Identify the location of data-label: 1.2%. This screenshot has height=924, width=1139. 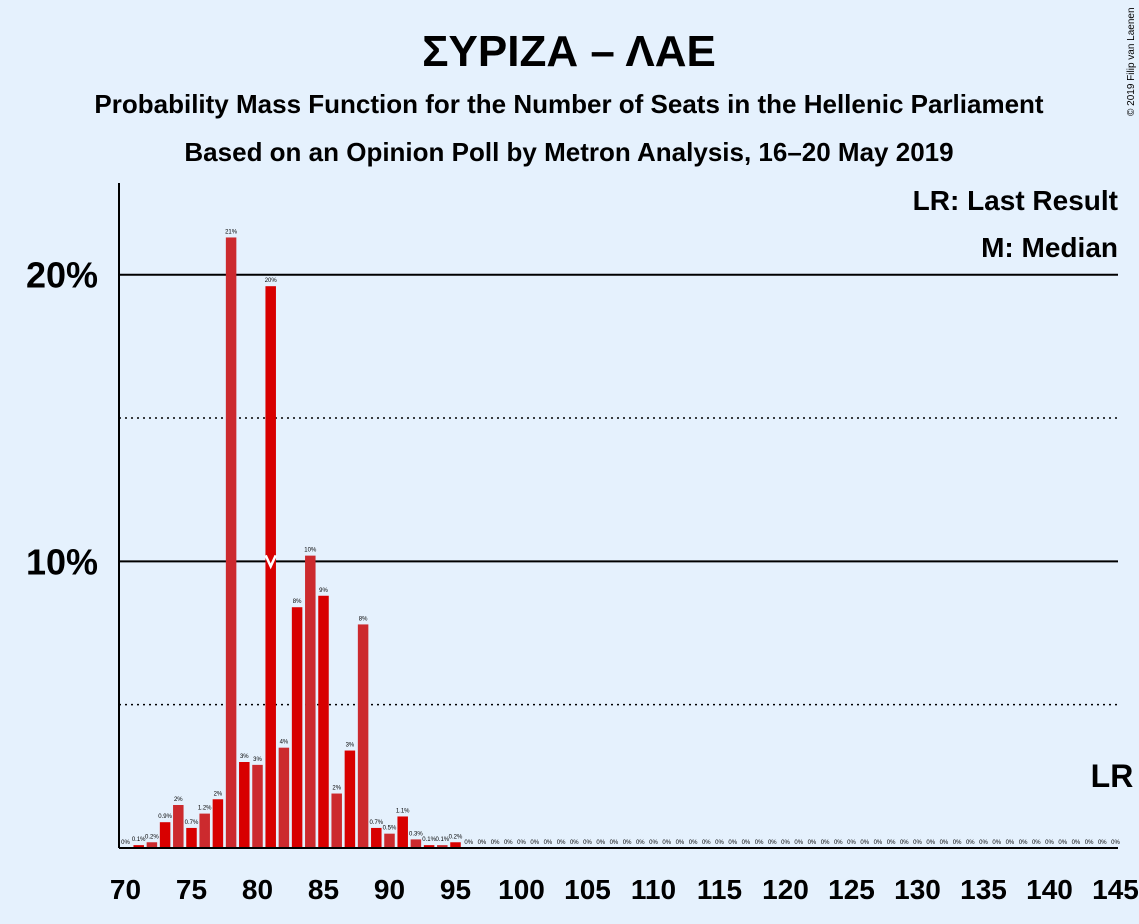
(205, 809).